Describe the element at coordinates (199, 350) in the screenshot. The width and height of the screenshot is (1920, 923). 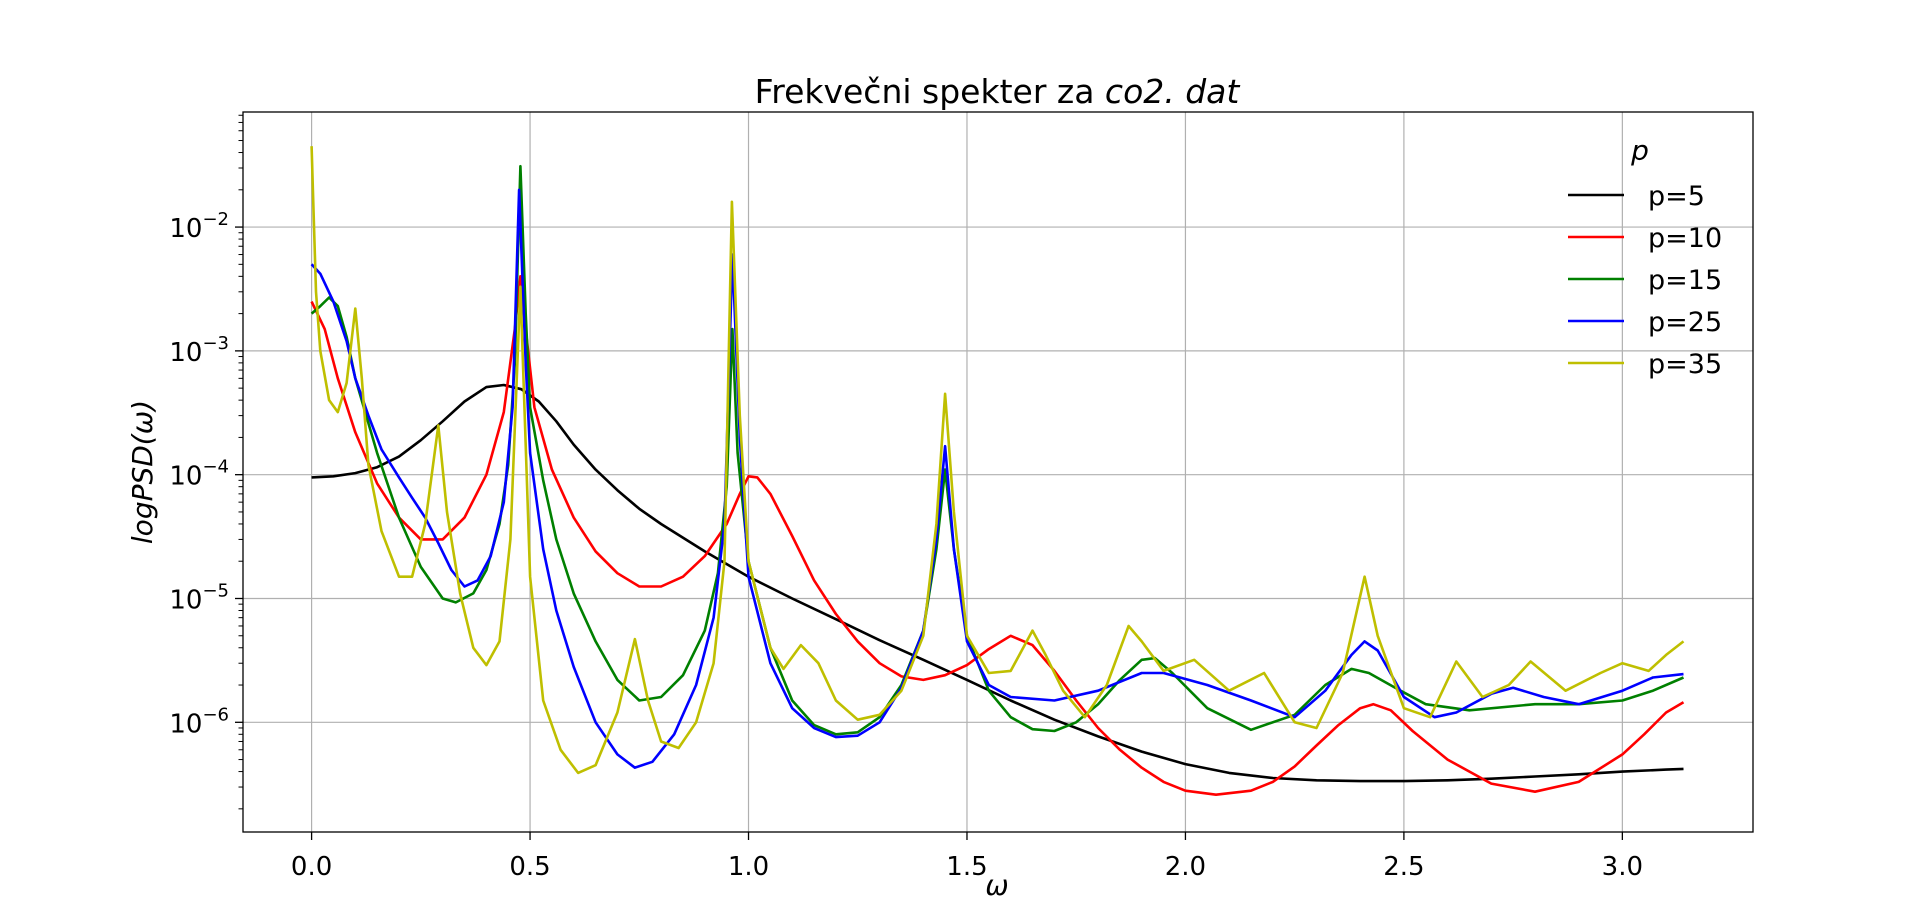
I see `y-tick-label: 10⁻³` at that location.